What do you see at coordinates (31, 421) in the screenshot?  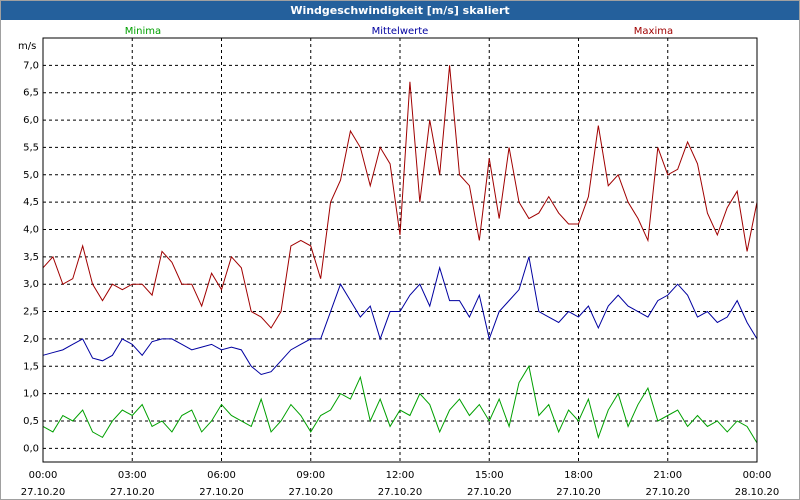 I see `y-tick-label: 0,5` at bounding box center [31, 421].